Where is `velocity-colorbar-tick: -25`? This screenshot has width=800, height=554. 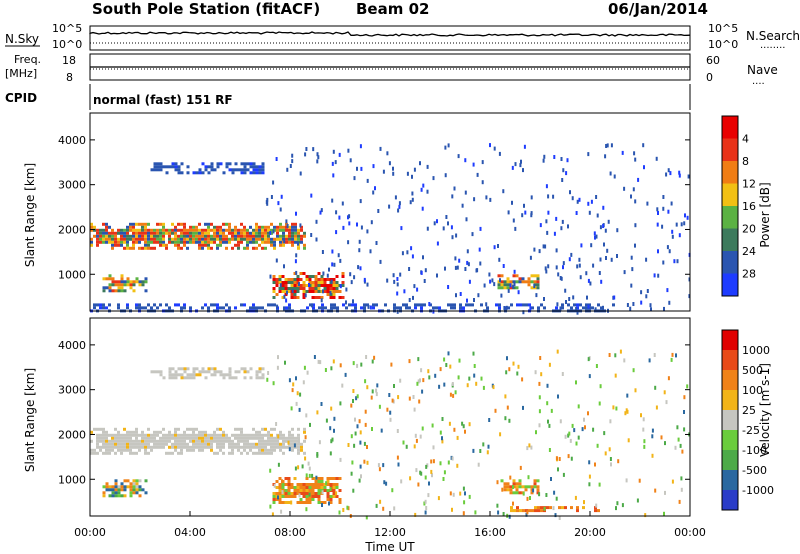 velocity-colorbar-tick: -25 is located at coordinates (751, 430).